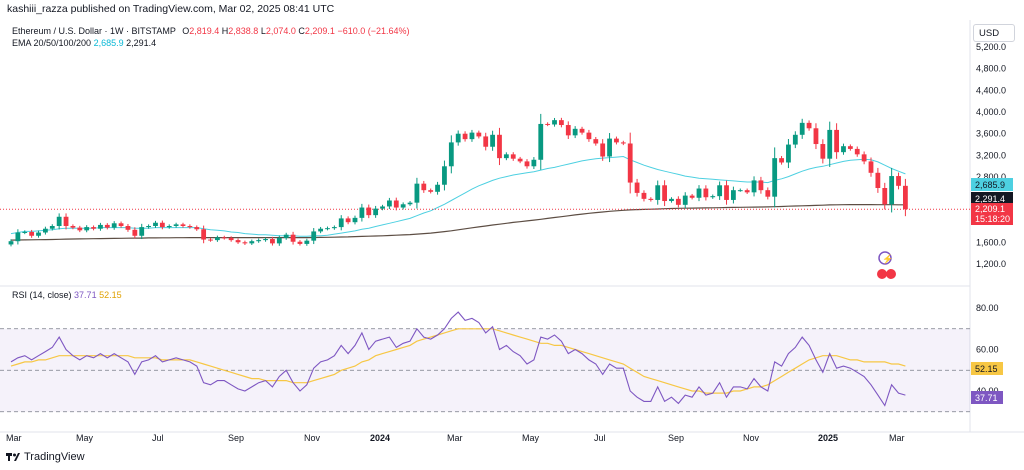  Describe the element at coordinates (158, 438) in the screenshot. I see `time-tick-label: Jul` at that location.